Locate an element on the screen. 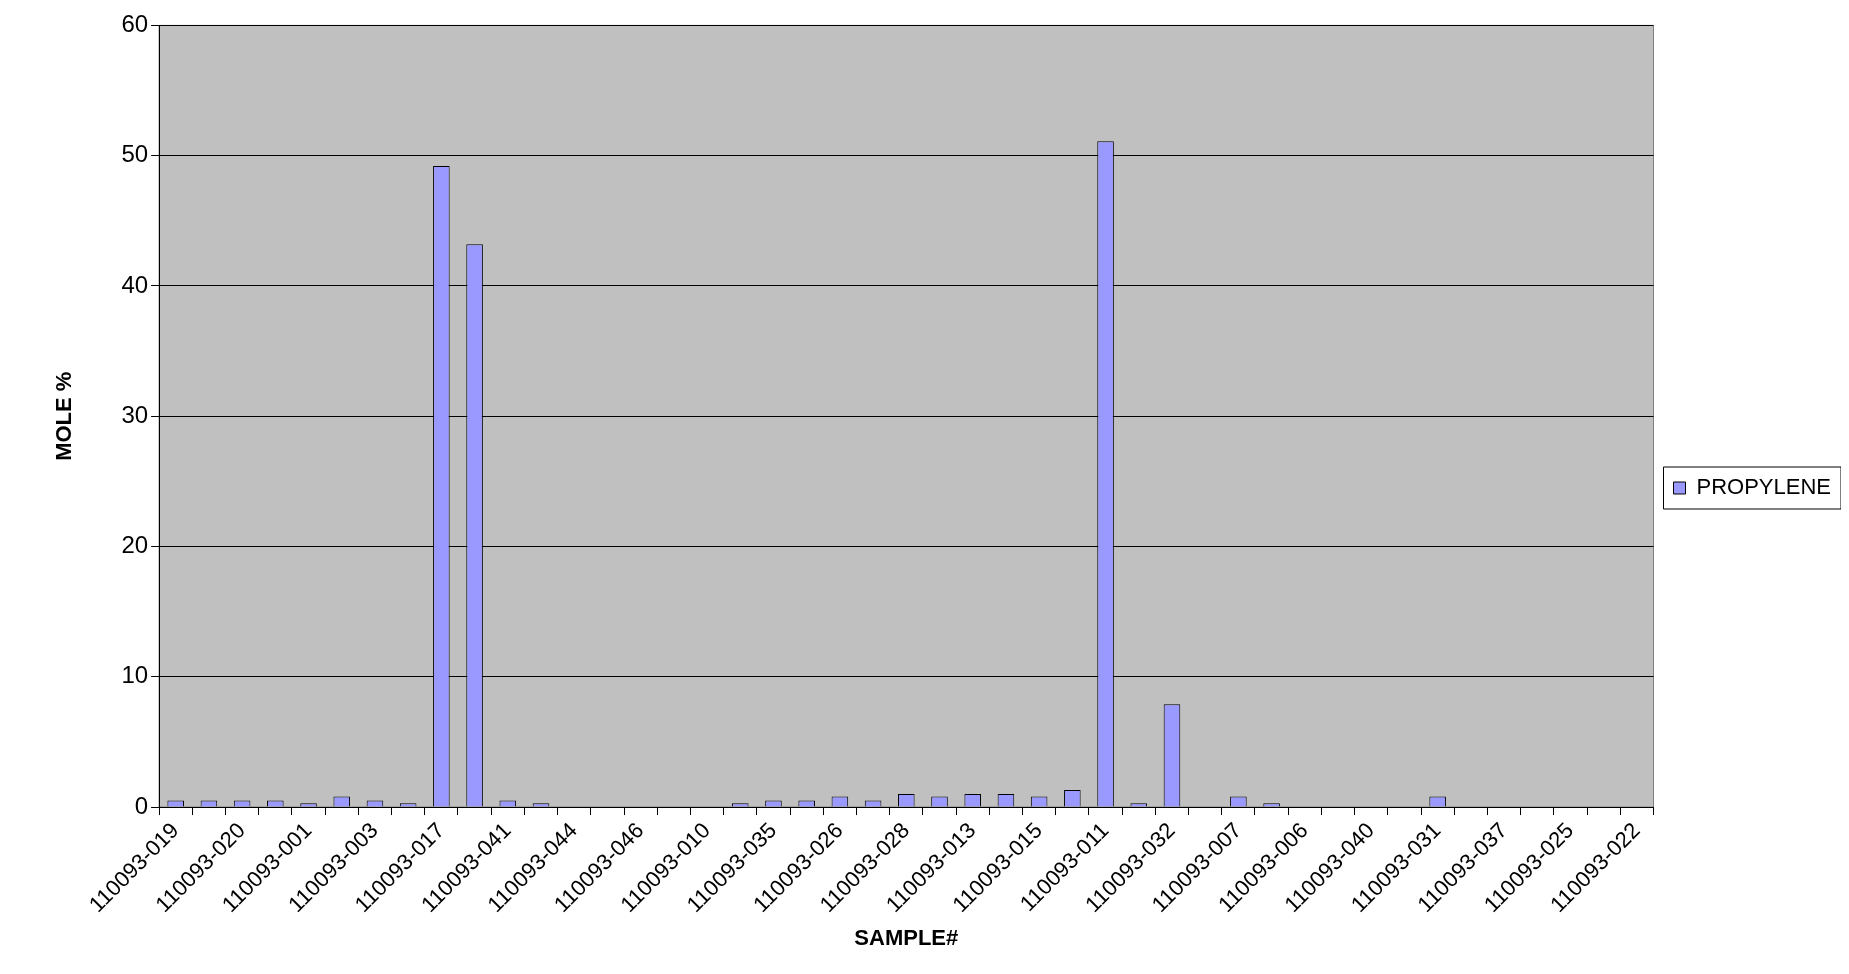 The width and height of the screenshot is (1849, 974). x-axis-title: SAMPLE# is located at coordinates (906, 937).